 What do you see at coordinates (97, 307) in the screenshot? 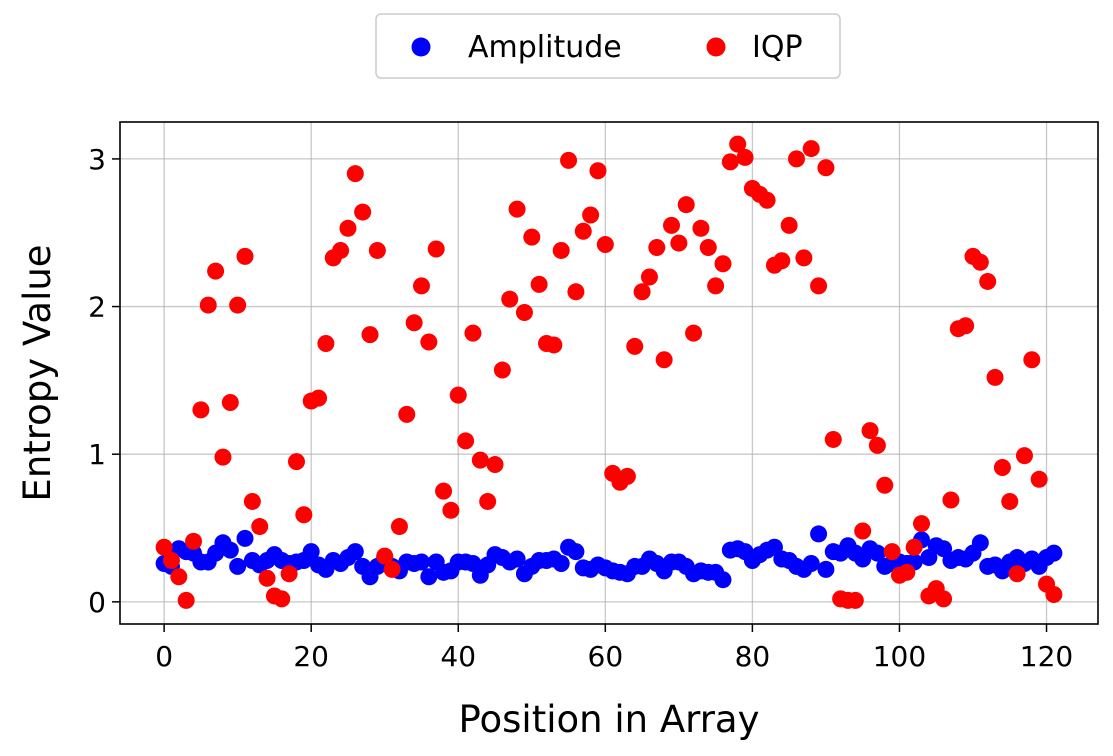
I see `y-tick-label: 2` at bounding box center [97, 307].